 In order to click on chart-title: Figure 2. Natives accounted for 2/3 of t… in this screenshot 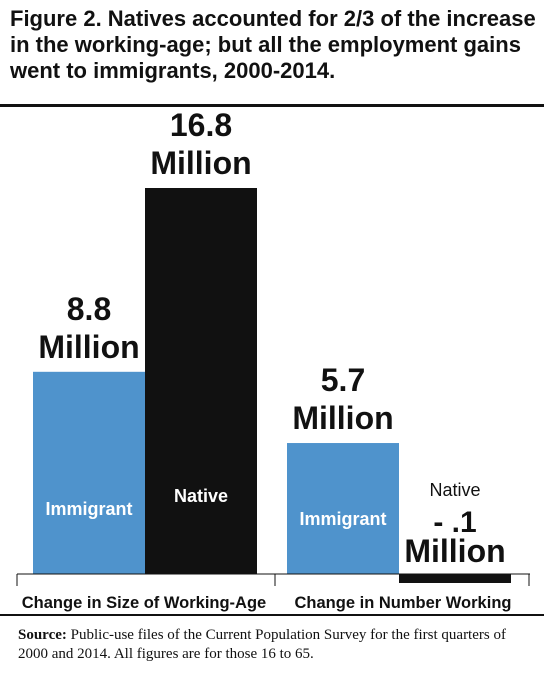, I will do `click(273, 44)`.